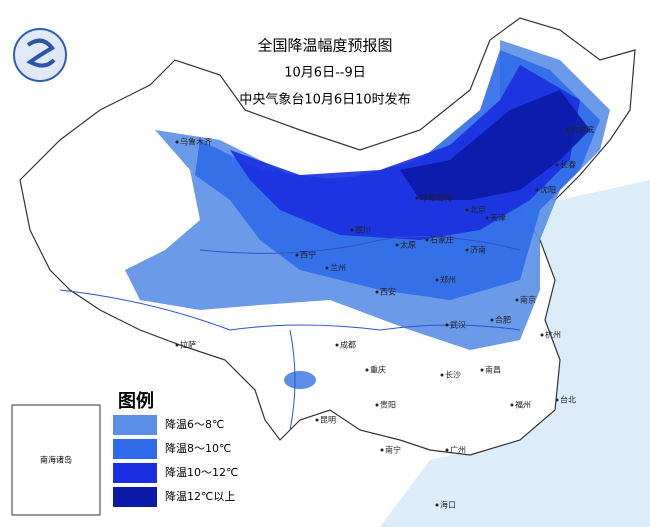  What do you see at coordinates (568, 400) in the screenshot?
I see `city-label: 台北` at bounding box center [568, 400].